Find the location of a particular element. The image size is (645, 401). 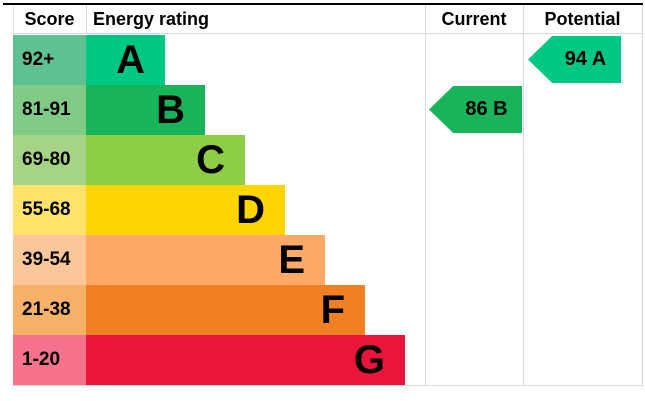

column-header-current: Current is located at coordinates (474, 18).